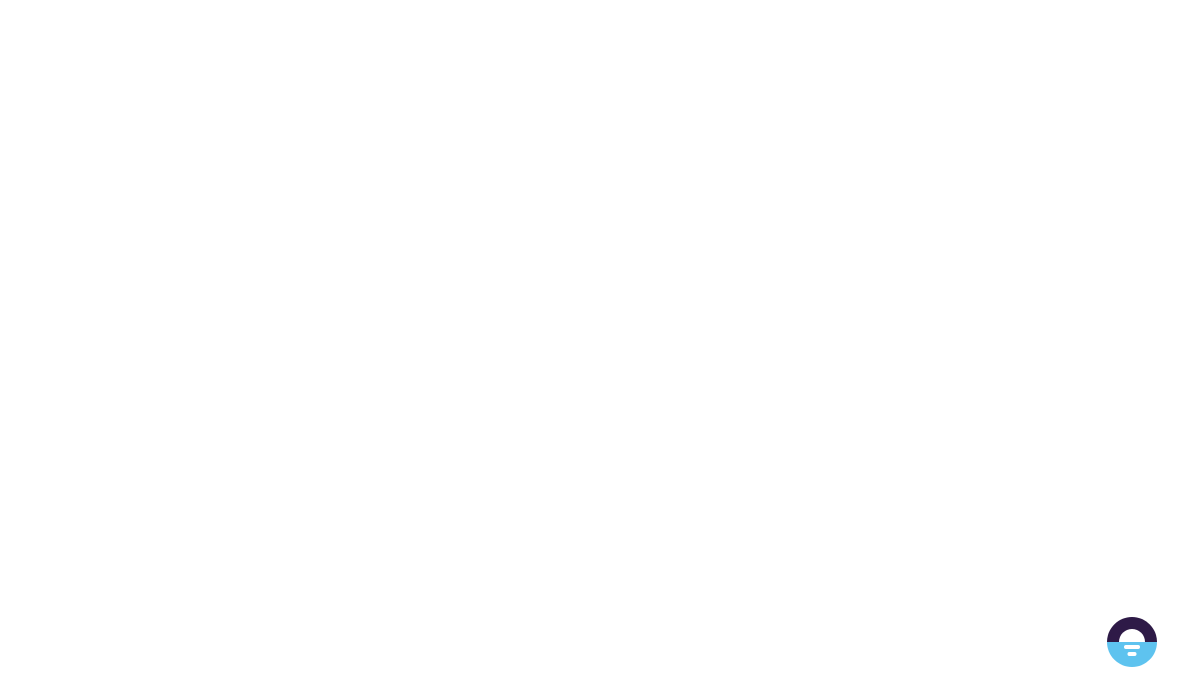  I want to click on sun-dome-shape, so click(1132, 635).